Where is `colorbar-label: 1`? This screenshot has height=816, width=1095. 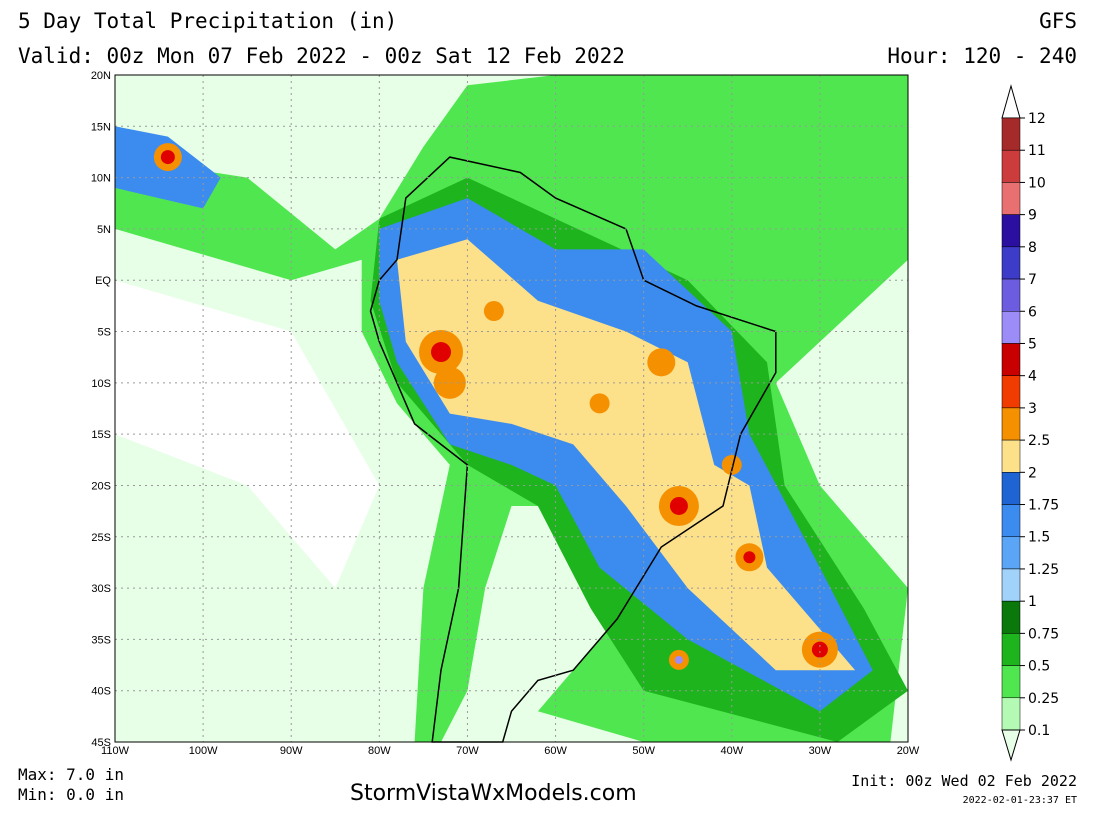 colorbar-label: 1 is located at coordinates (1032, 602).